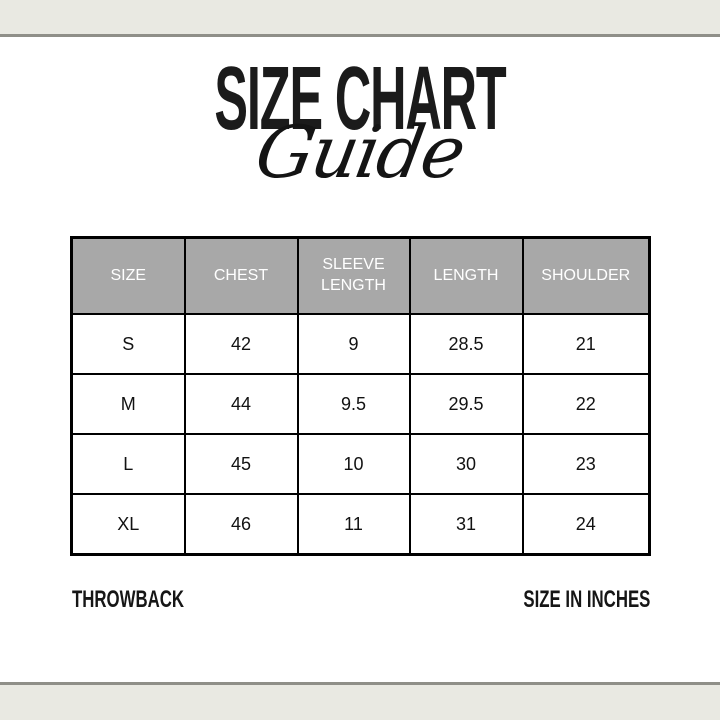 Image resolution: width=720 pixels, height=720 pixels. What do you see at coordinates (353, 275) in the screenshot?
I see `col-header-sleeve-length: SLEEVE LENGTH` at bounding box center [353, 275].